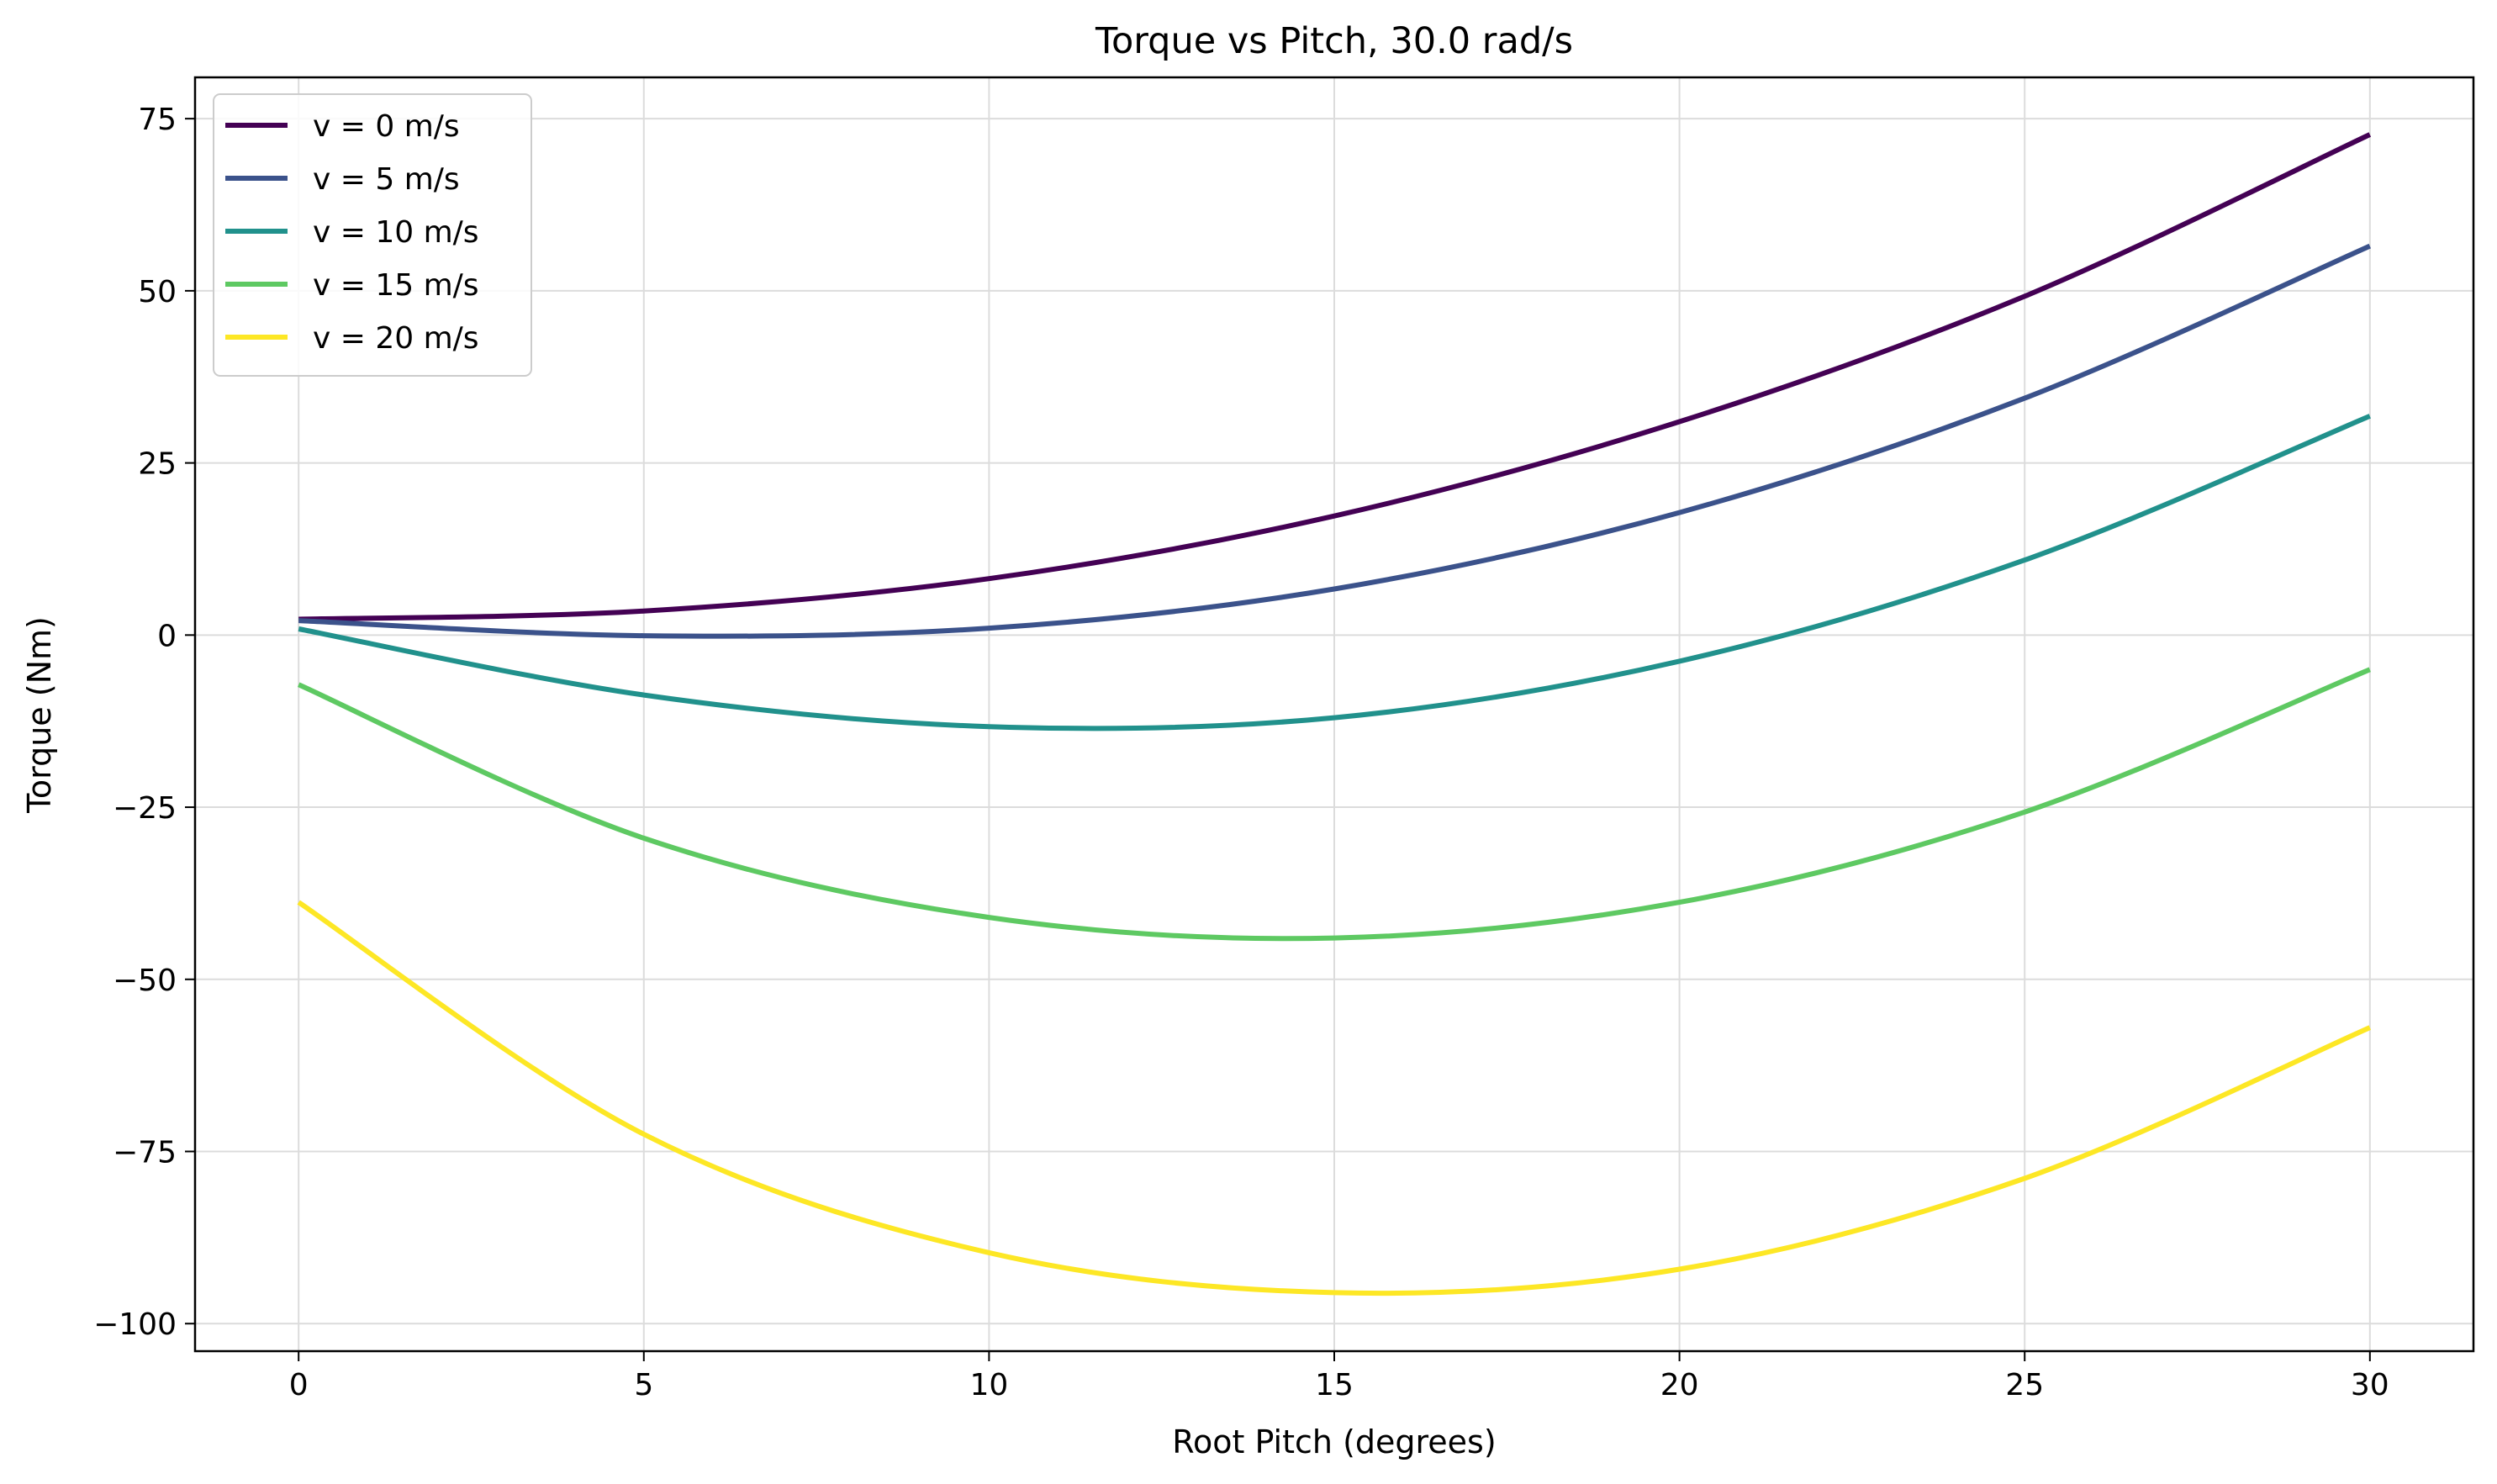  I want to click on x-tick-label: 20, so click(1679, 1385).